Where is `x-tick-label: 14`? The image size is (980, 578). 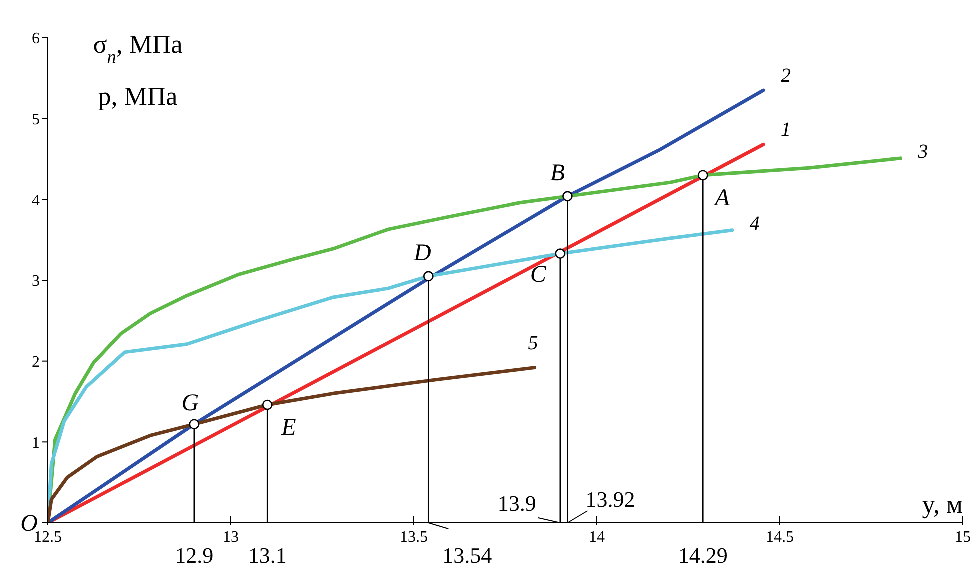
x-tick-label: 14 is located at coordinates (597, 537).